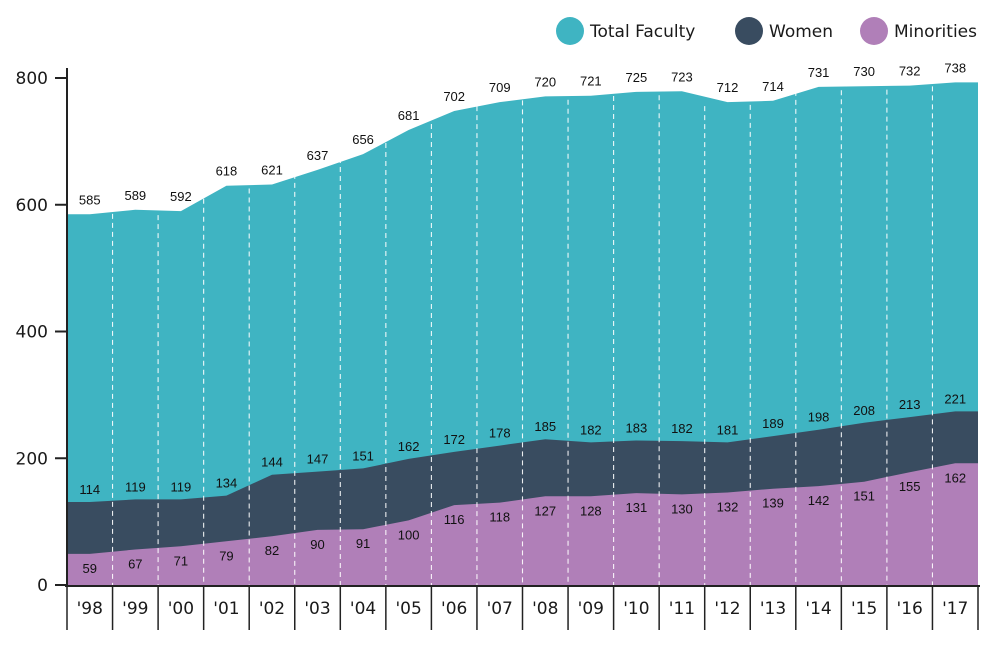  I want to click on data-label-minorities: 132, so click(728, 506).